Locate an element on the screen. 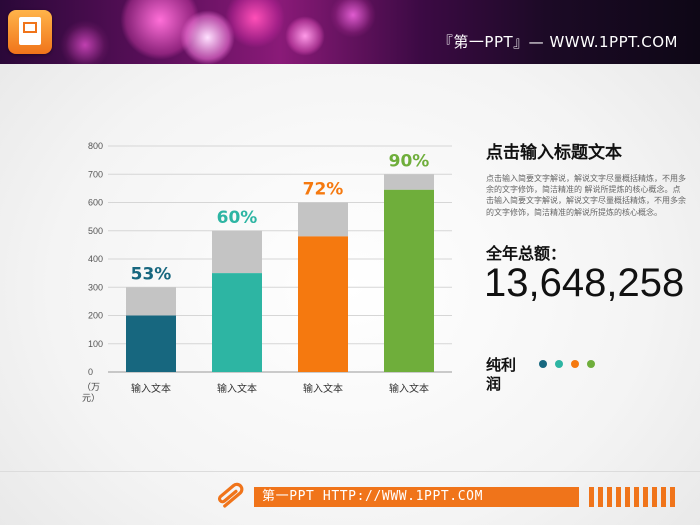 This screenshot has height=525, width=700. percent-label: 90% is located at coordinates (409, 161).